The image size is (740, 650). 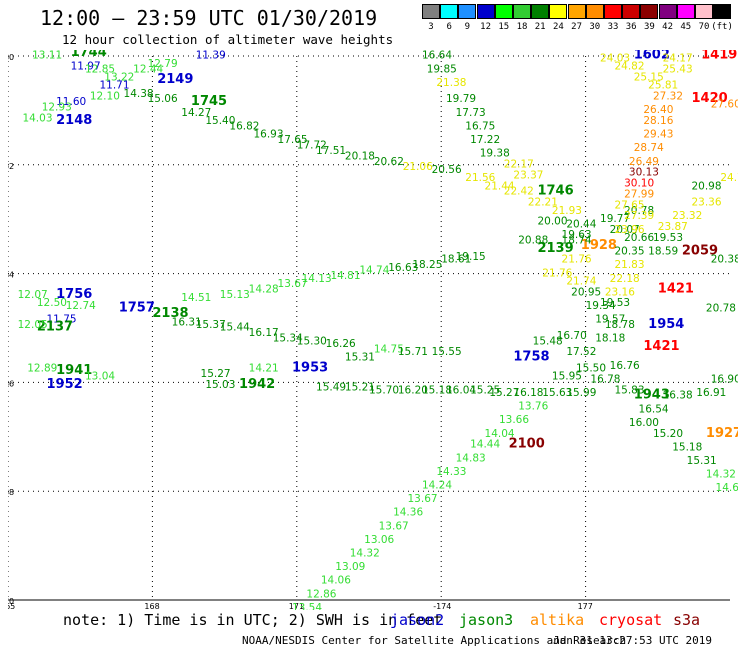 What do you see at coordinates (729, 178) in the screenshot?
I see `wave-height-label: 24.7` at bounding box center [729, 178].